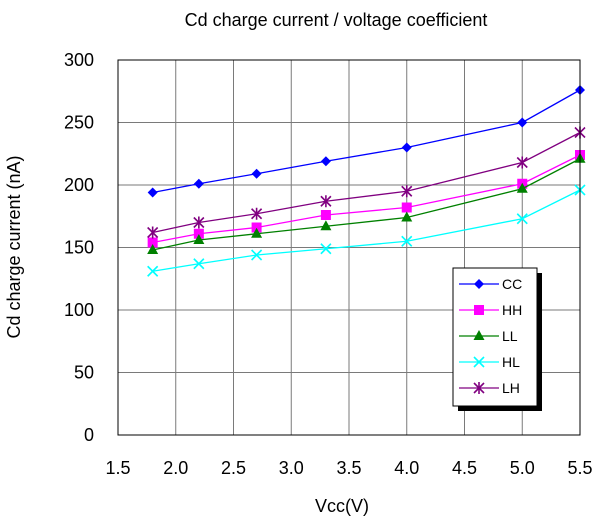 This screenshot has width=596, height=521. What do you see at coordinates (512, 284) in the screenshot?
I see `legend-label: CC` at bounding box center [512, 284].